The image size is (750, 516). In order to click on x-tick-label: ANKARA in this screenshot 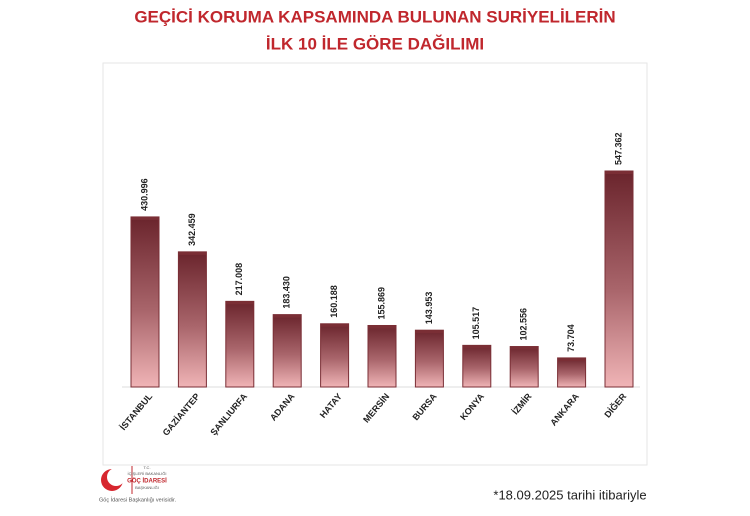, I will do `click(564, 409)`.